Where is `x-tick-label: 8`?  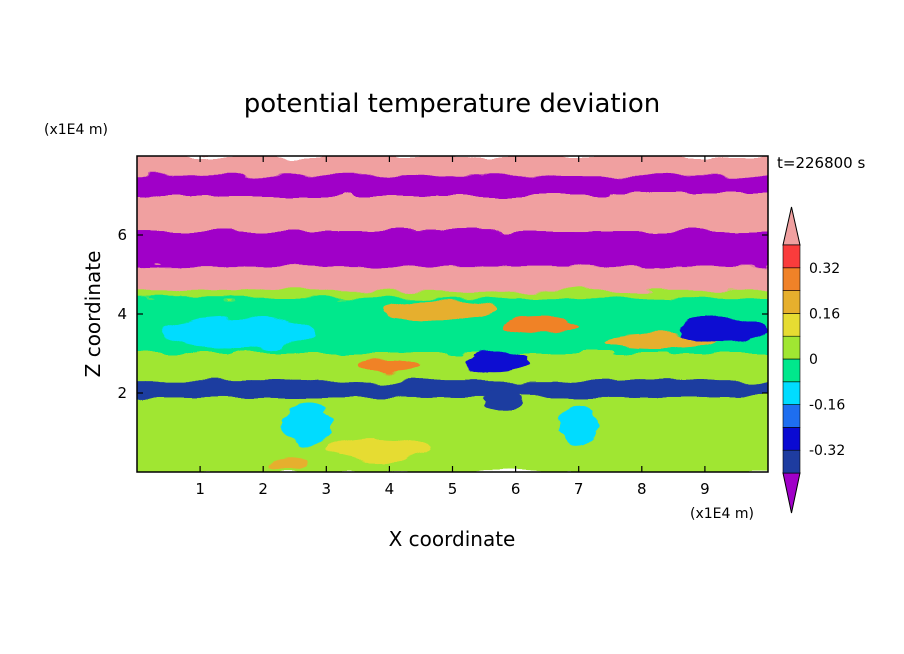
x-tick-label: 8 is located at coordinates (642, 489).